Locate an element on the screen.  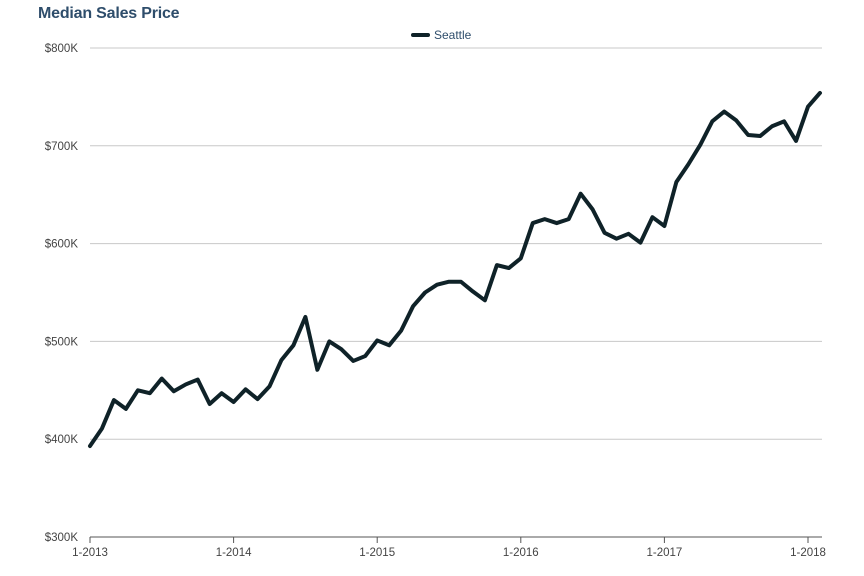
x-tick-label: 1-2017 is located at coordinates (664, 553).